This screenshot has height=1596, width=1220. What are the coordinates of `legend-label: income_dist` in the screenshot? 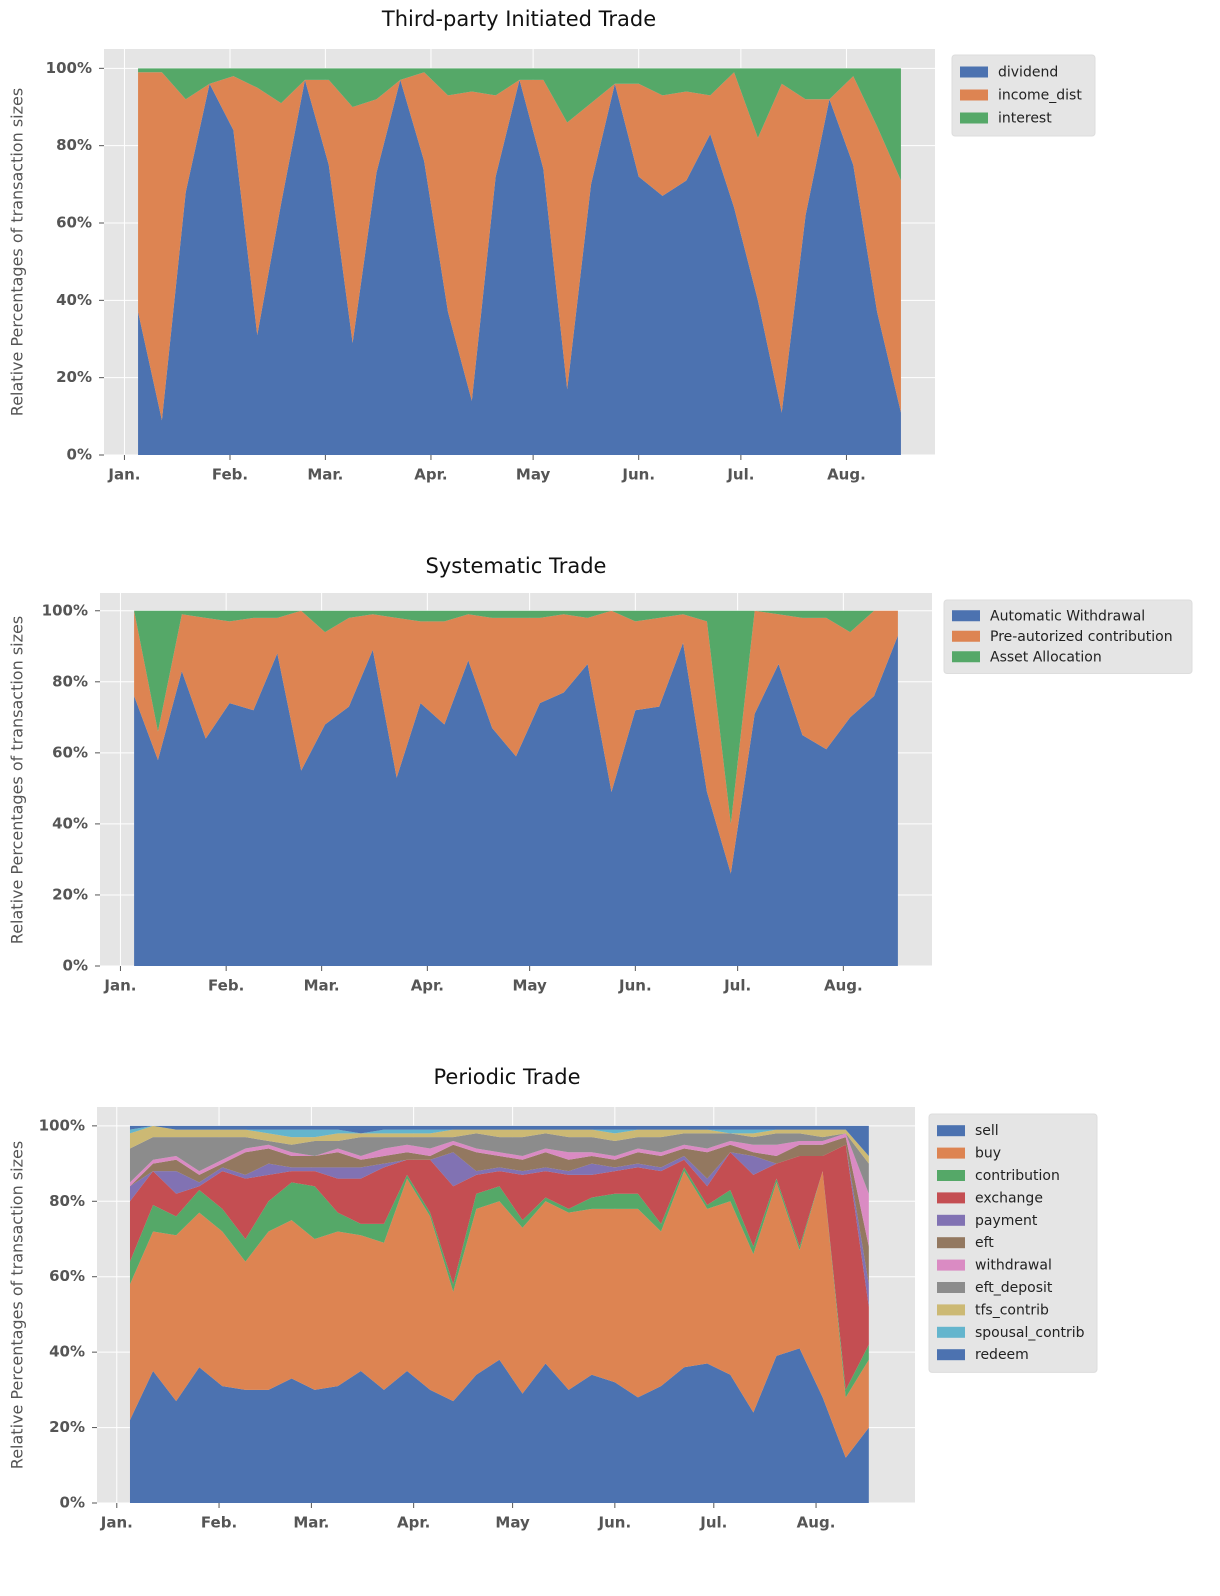 It's located at (1040, 96).